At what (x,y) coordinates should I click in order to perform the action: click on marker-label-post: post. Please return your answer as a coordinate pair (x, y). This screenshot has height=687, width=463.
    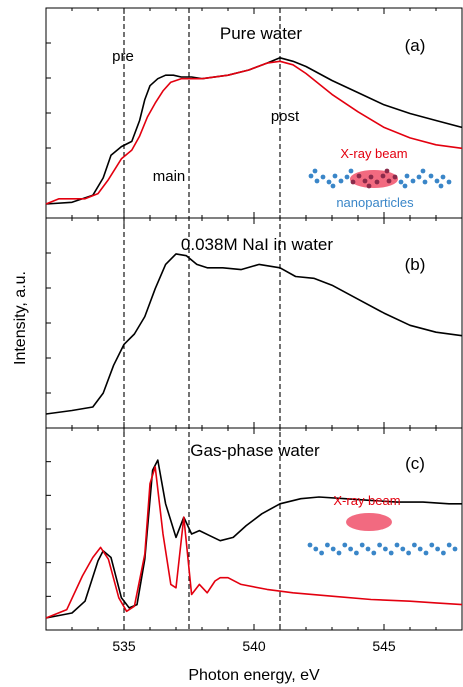
    Looking at the image, I should click on (285, 116).